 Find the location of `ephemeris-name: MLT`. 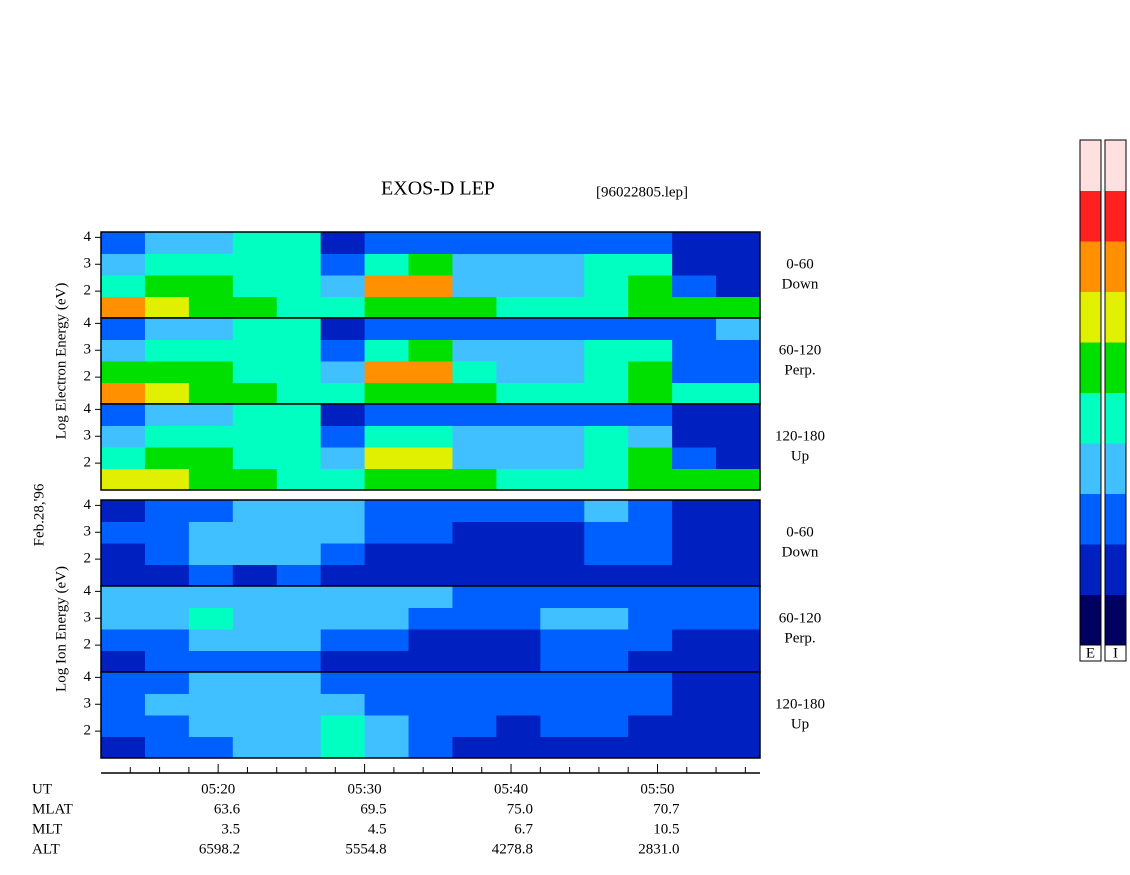

ephemeris-name: MLT is located at coordinates (47, 829).